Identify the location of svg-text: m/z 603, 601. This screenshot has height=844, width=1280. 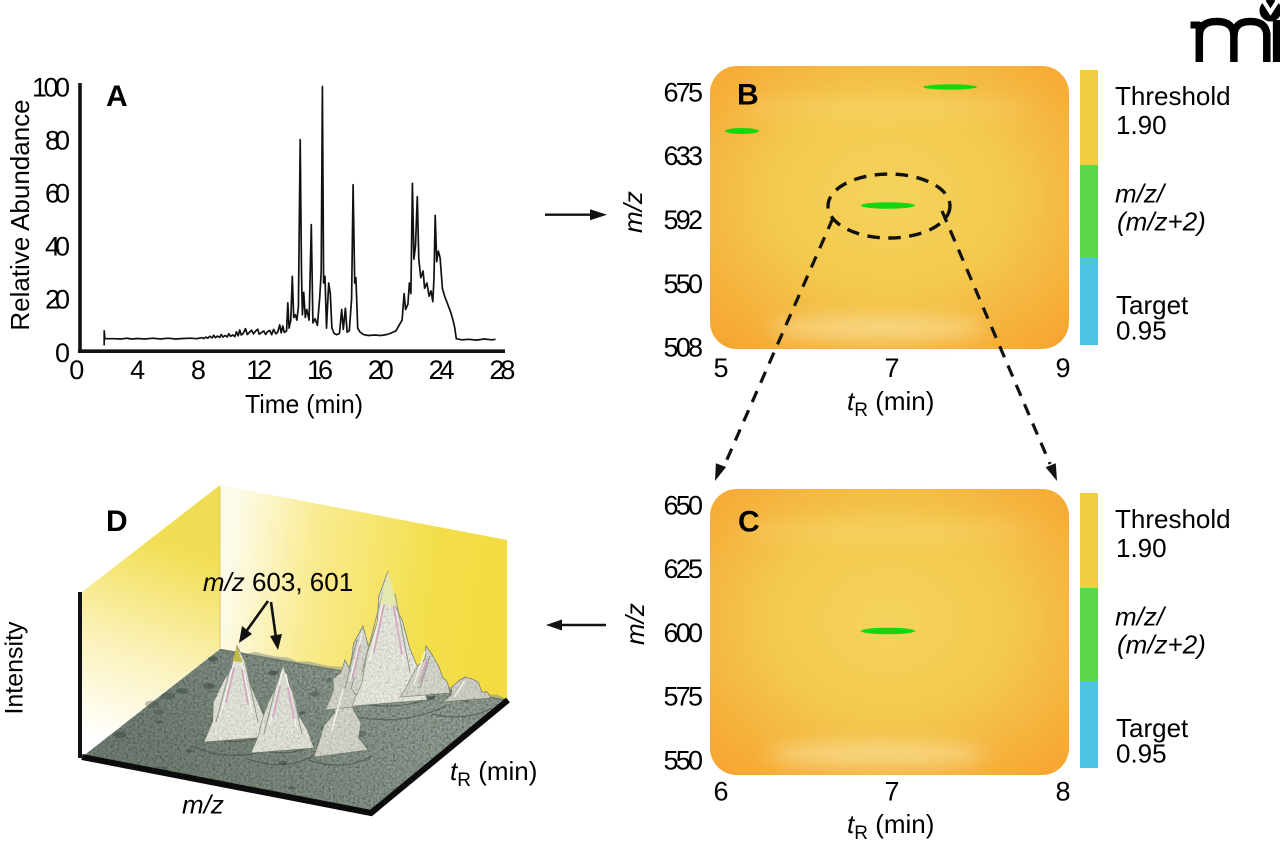
(278, 582).